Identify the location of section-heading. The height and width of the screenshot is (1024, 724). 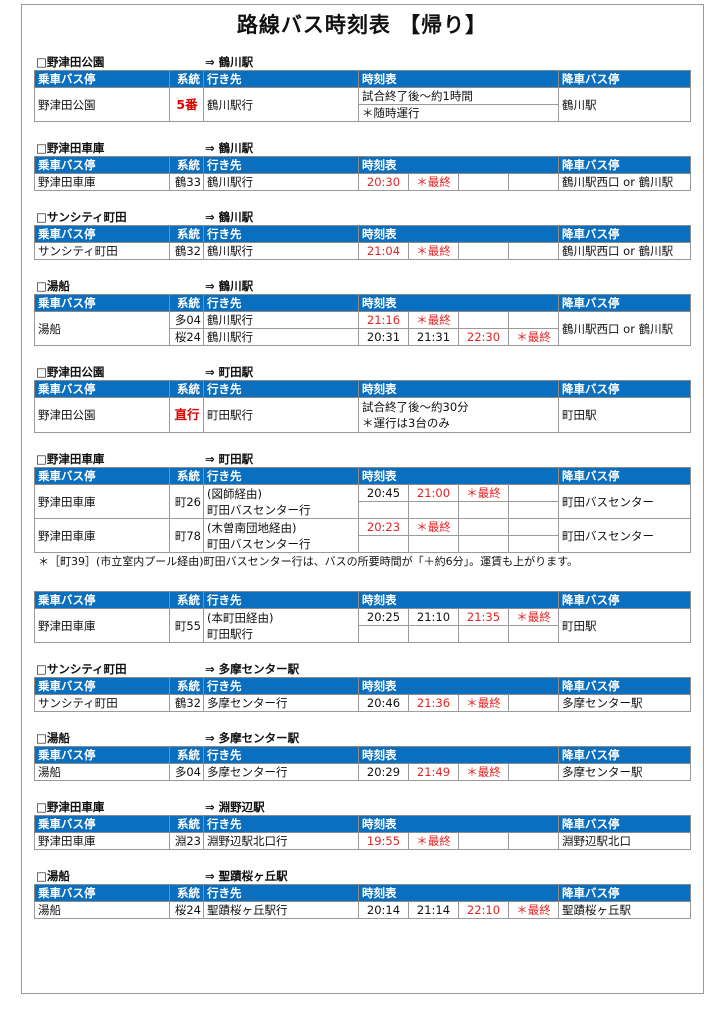
(362, 583).